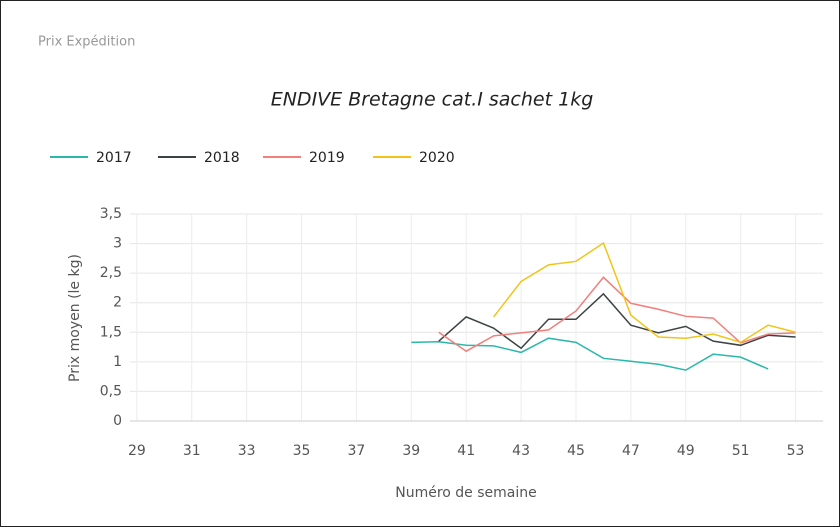 This screenshot has height=527, width=840. I want to click on legend-label: 2017, so click(114, 158).